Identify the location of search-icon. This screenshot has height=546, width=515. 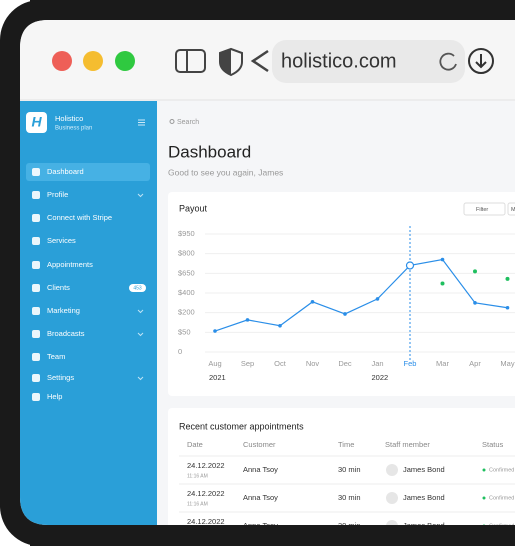
(172, 121).